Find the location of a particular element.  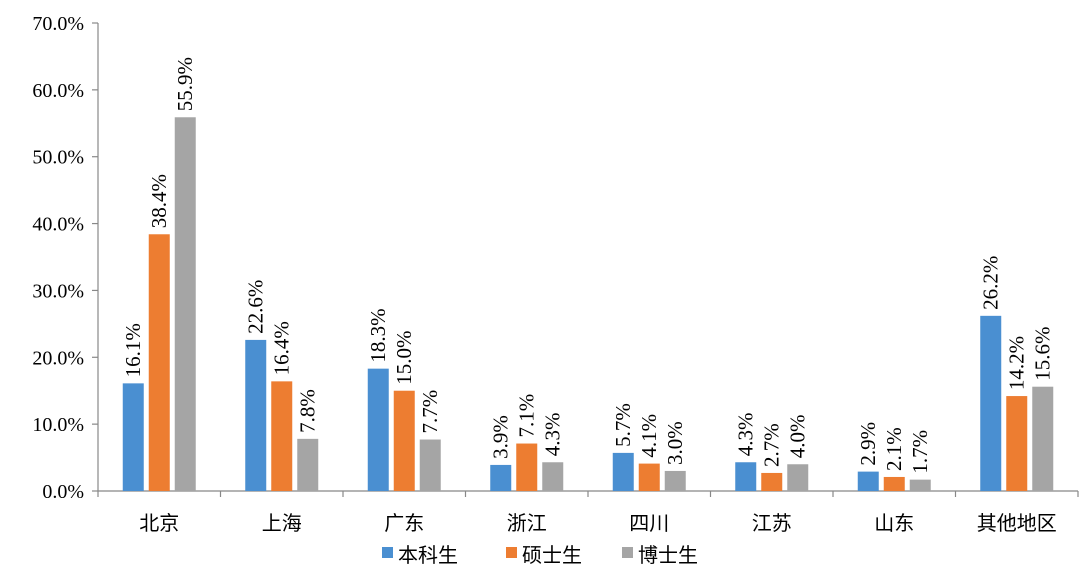

y-tick-label: 30.0% is located at coordinates (58, 291).